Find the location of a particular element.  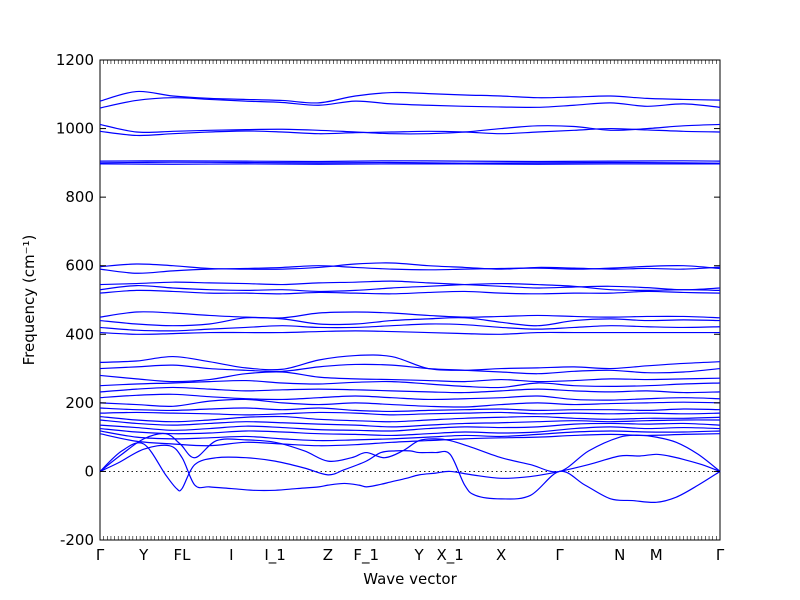

y-tick-label: 200 is located at coordinates (79, 403).